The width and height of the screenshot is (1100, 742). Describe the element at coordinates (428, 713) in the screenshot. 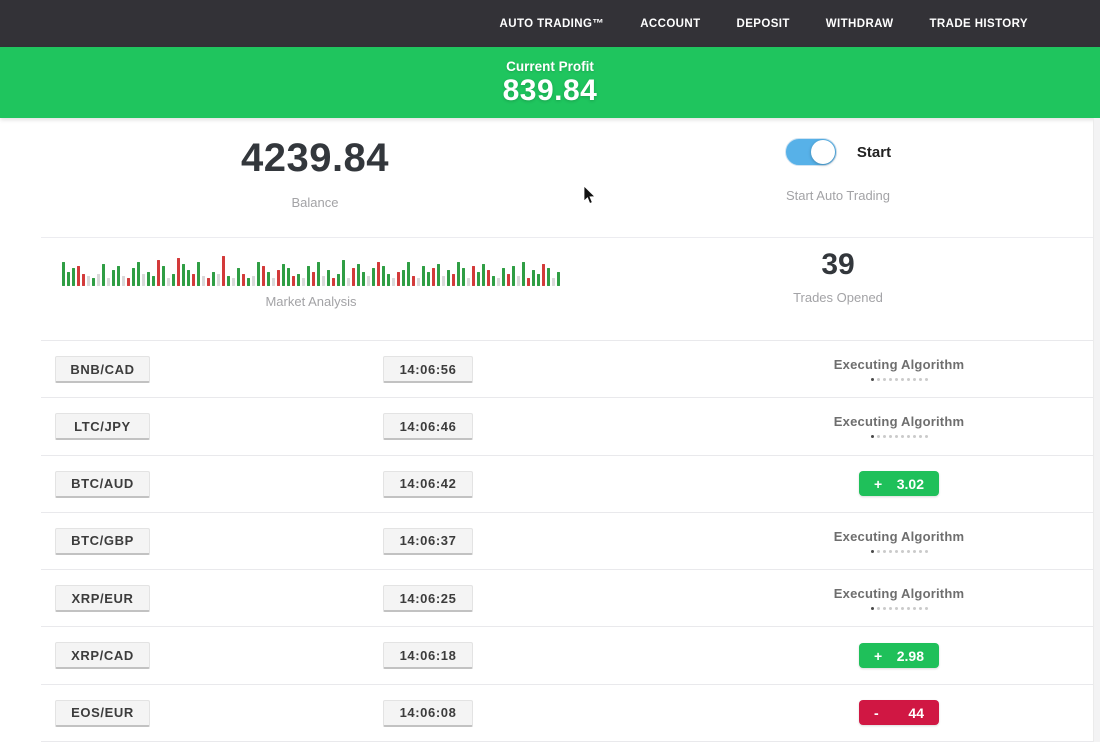

I see `time-chip: 14:06:08` at that location.